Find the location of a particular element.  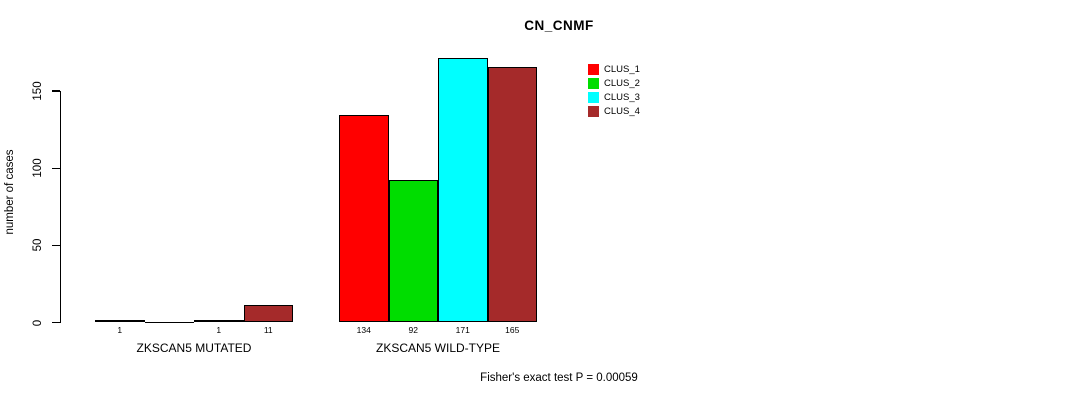

legend-label: CLUS_3 is located at coordinates (622, 97).